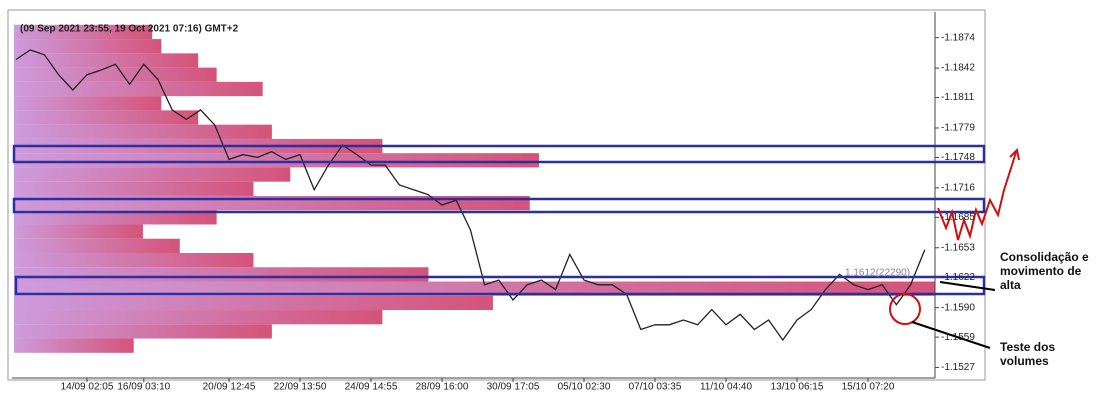 The height and width of the screenshot is (407, 1100). I want to click on y-tick-label: -1.1842, so click(958, 68).